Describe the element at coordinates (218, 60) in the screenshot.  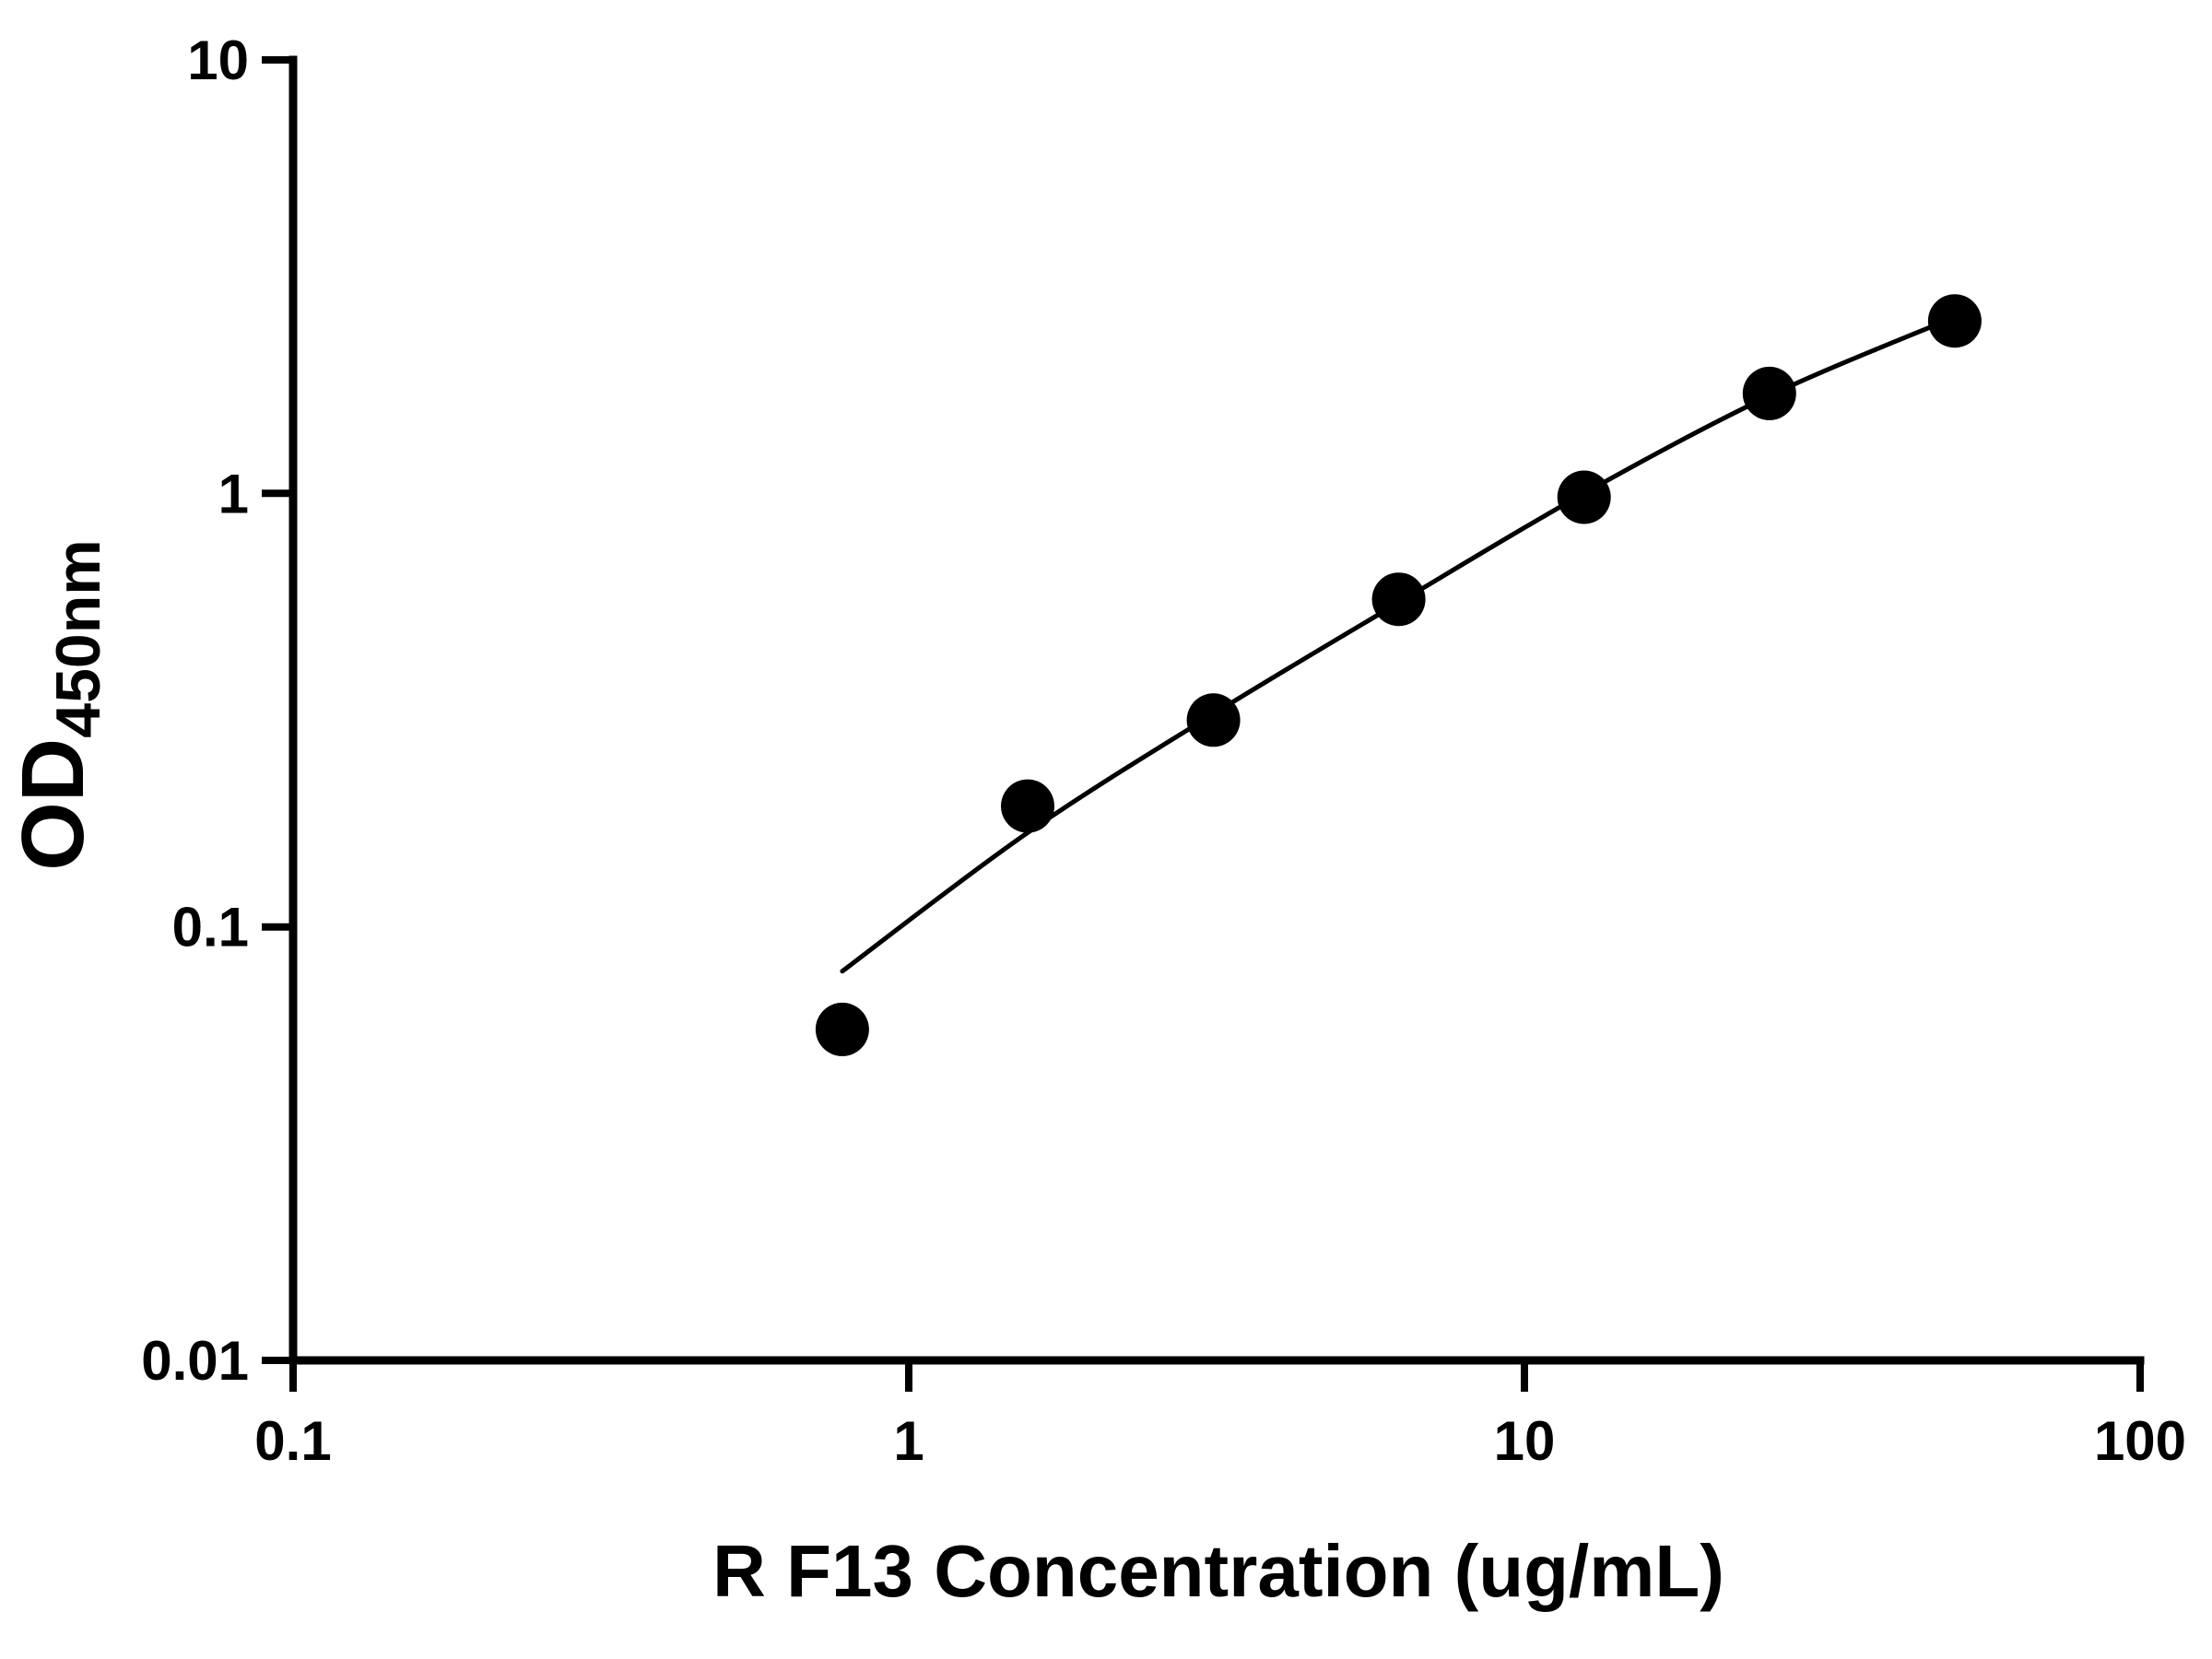
I see `y-tick-label: 10` at that location.